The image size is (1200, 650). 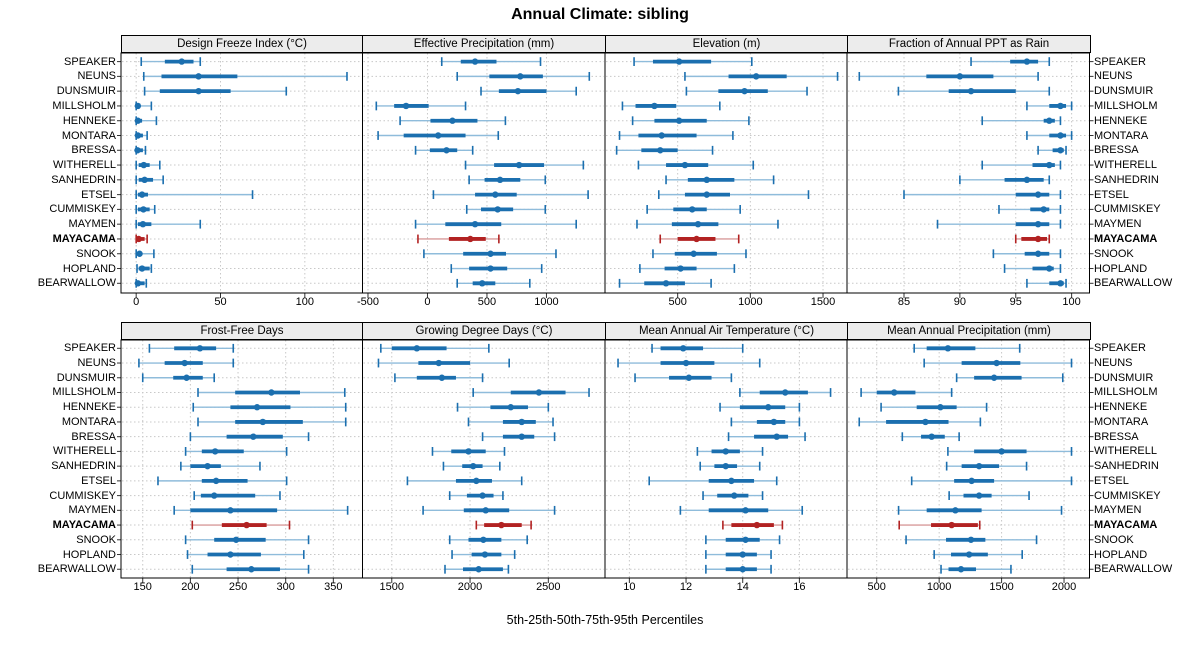 I want to click on site-label-left-bearwallow: BEARWALLOW, so click(x=76, y=569).